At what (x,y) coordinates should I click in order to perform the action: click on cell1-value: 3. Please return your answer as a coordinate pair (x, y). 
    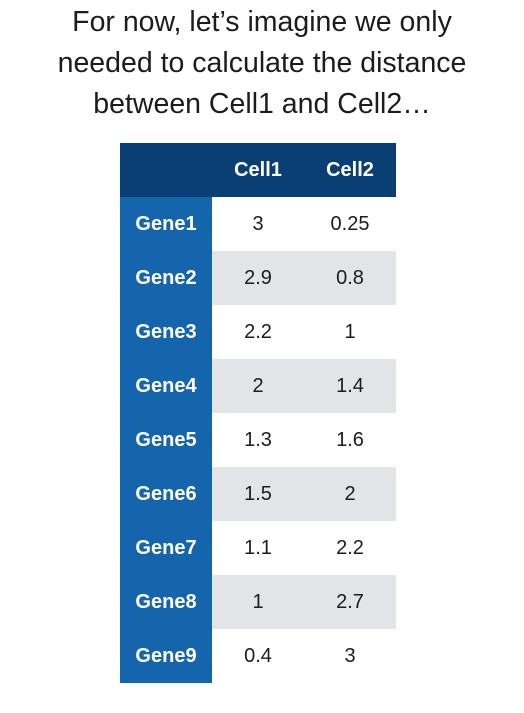
    Looking at the image, I should click on (258, 224).